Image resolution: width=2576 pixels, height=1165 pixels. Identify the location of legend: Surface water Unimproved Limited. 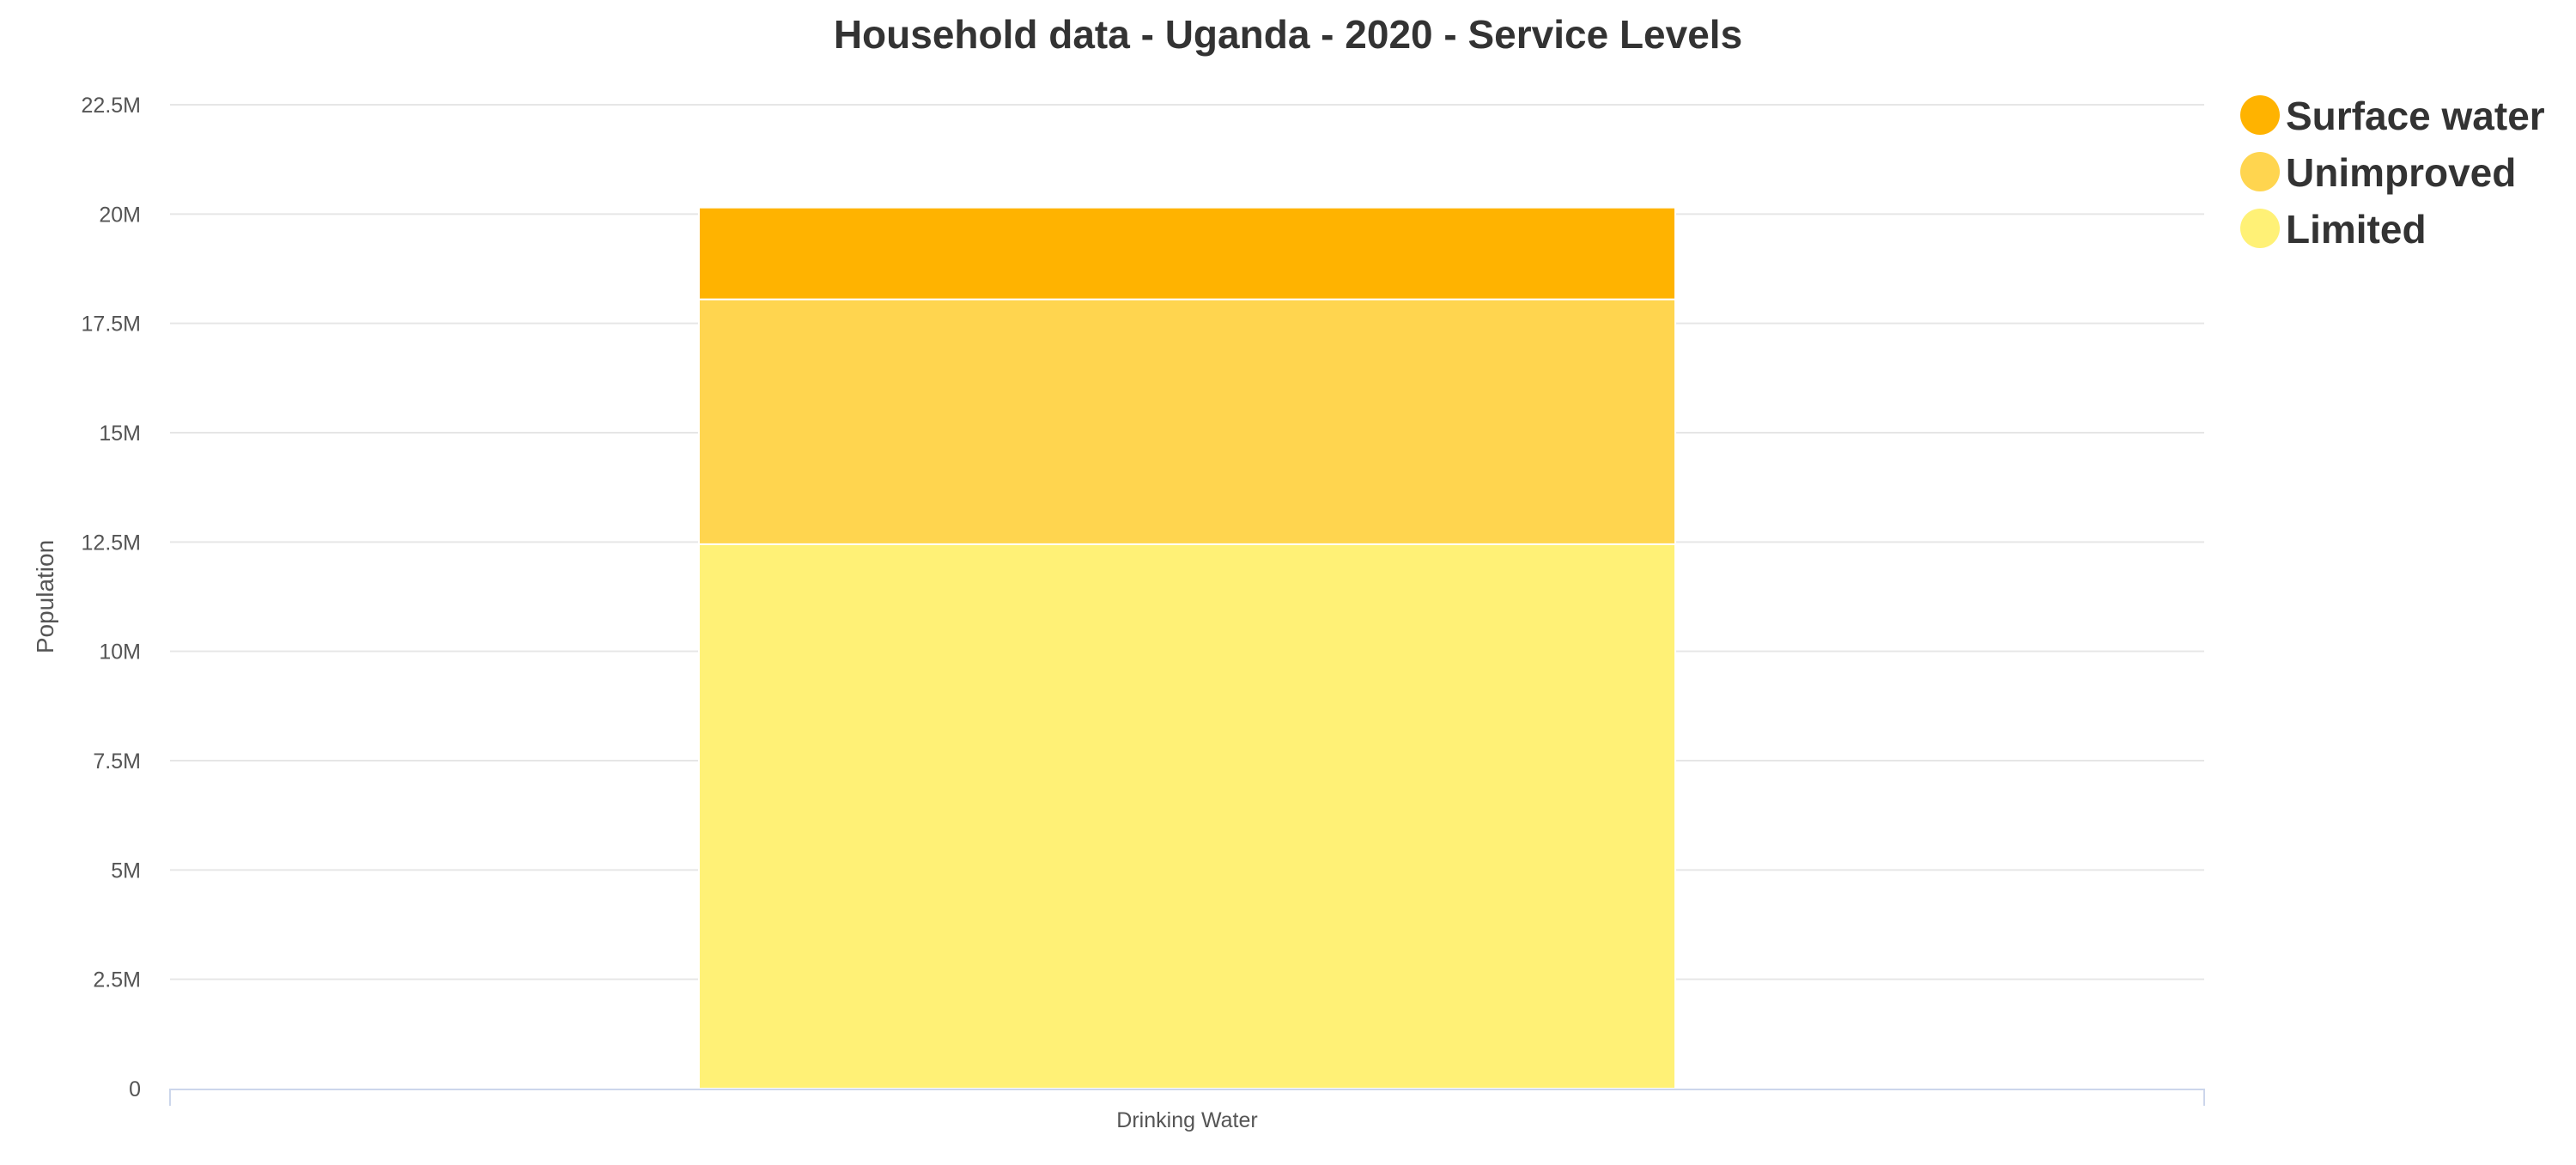
(2392, 173).